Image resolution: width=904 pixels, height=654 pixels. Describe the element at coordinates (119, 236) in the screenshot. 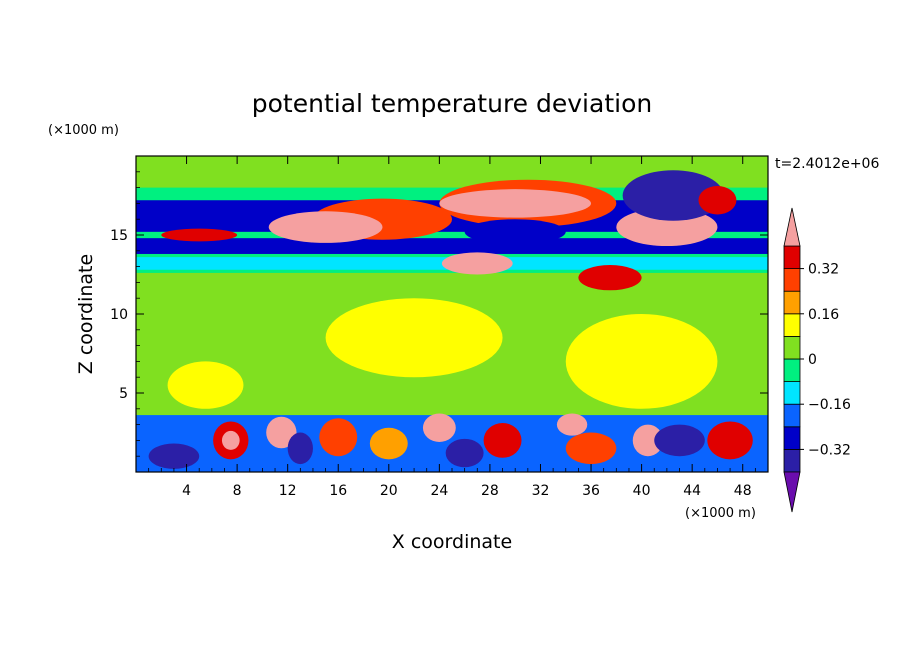

I see `y-tick-label-15: 15` at that location.